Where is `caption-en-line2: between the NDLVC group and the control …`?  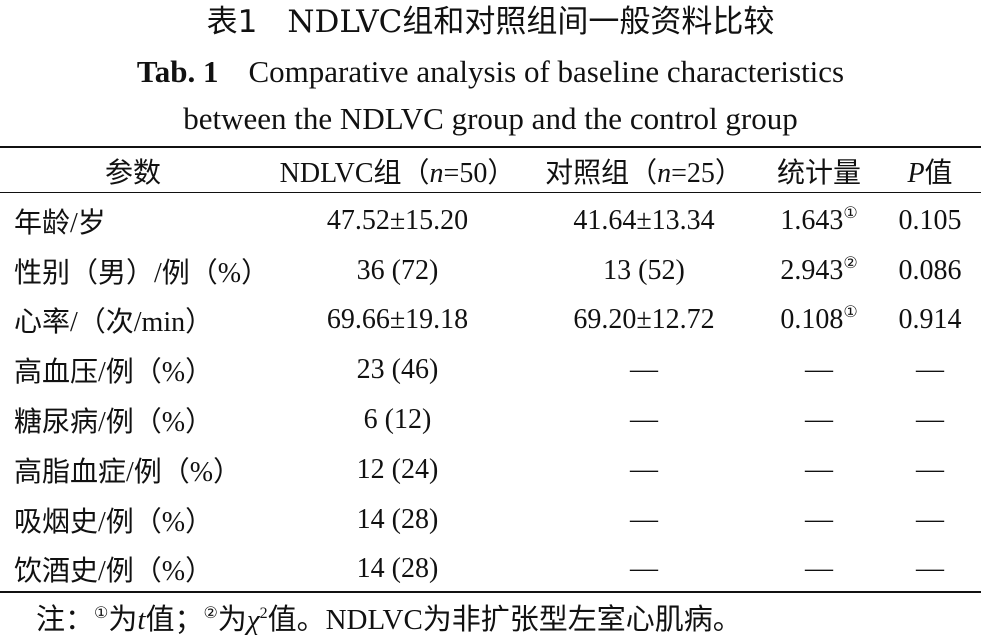
caption-en-line2: between the NDLVC group and the control … is located at coordinates (490, 118).